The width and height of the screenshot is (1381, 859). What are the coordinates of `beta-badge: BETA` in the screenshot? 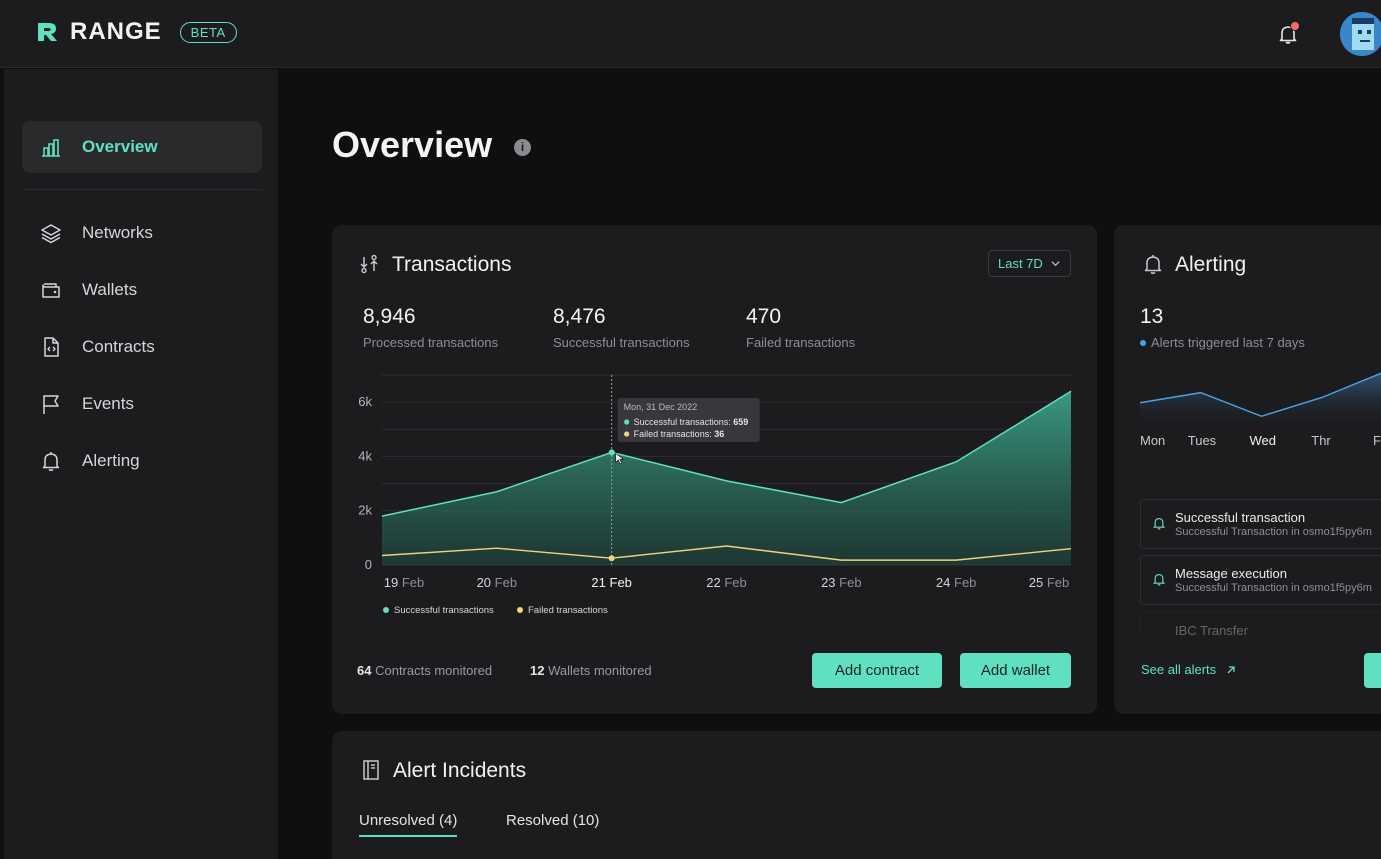 It's located at (208, 32).